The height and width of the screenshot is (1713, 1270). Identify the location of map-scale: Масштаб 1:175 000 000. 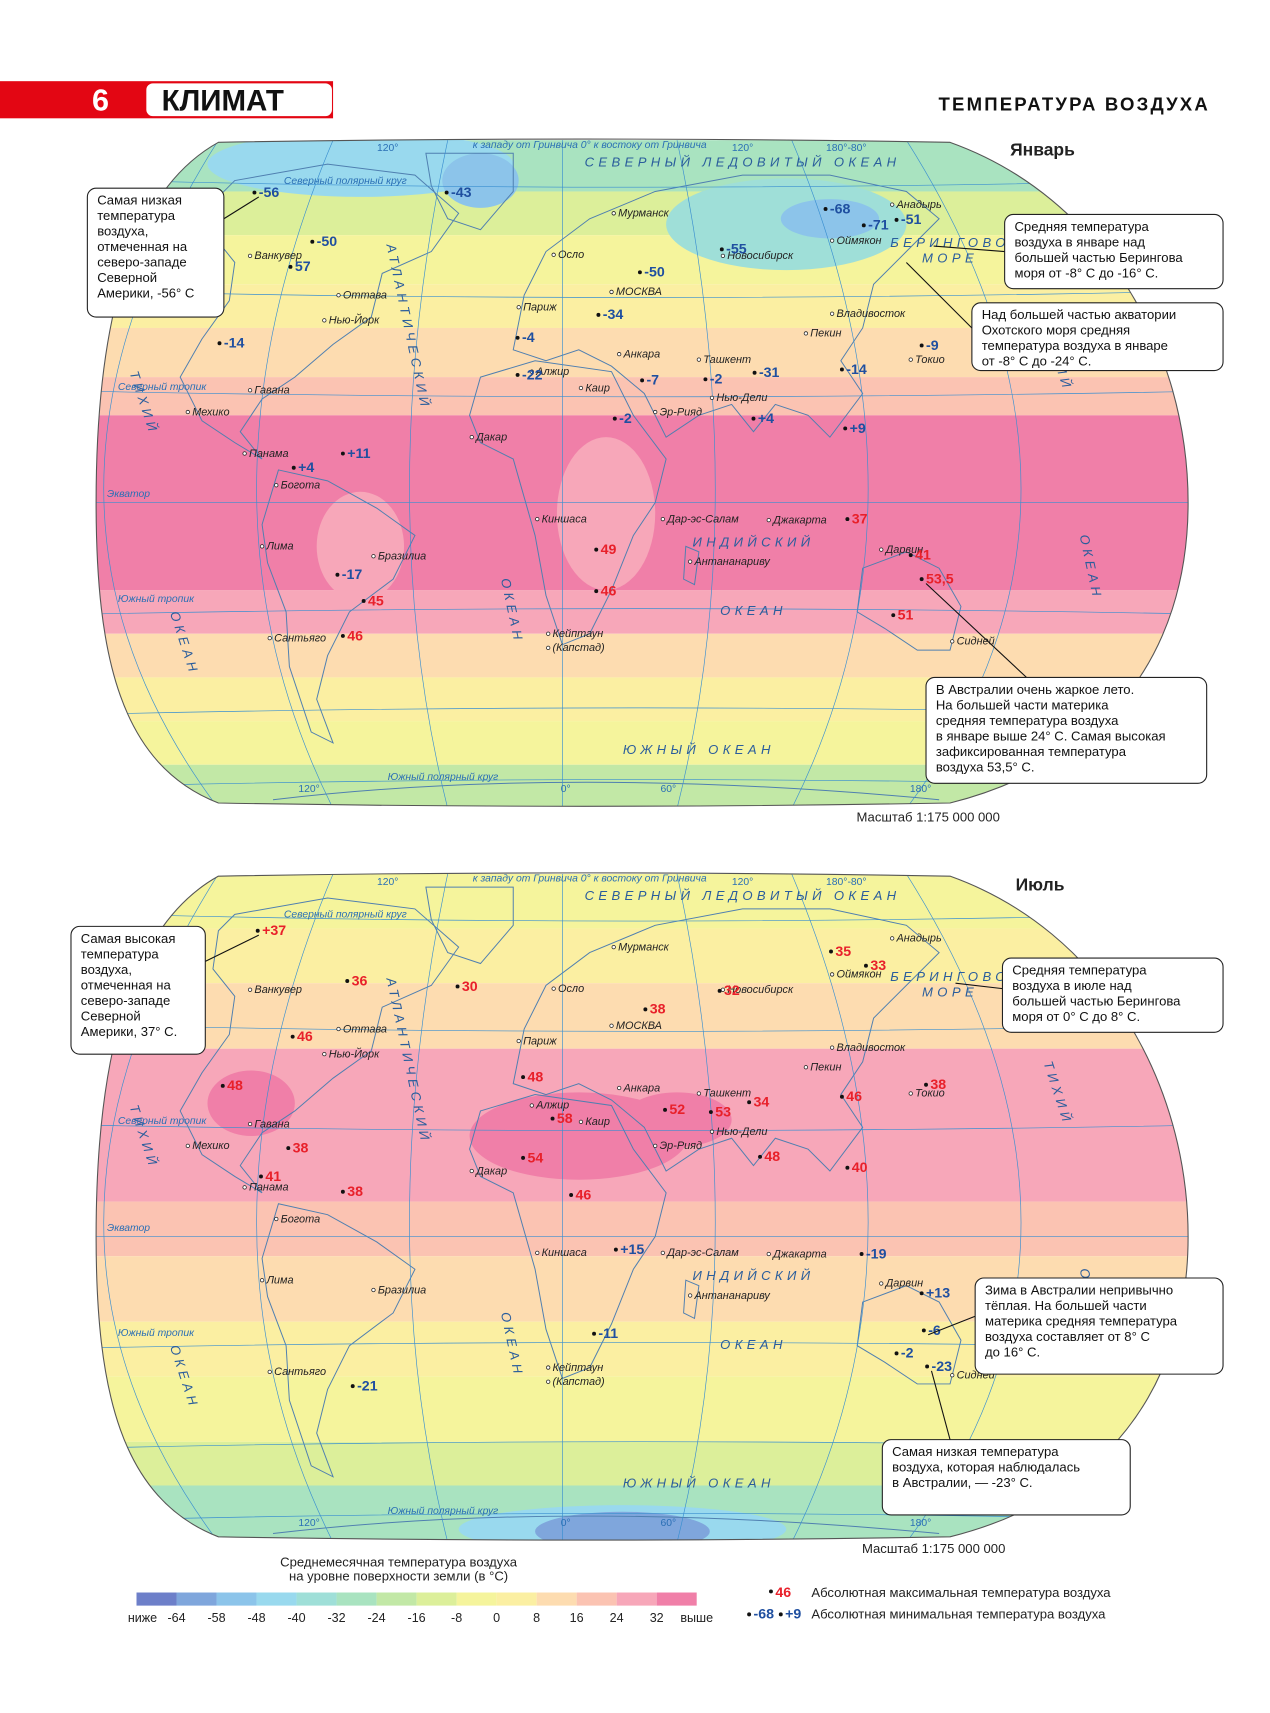
(927, 817).